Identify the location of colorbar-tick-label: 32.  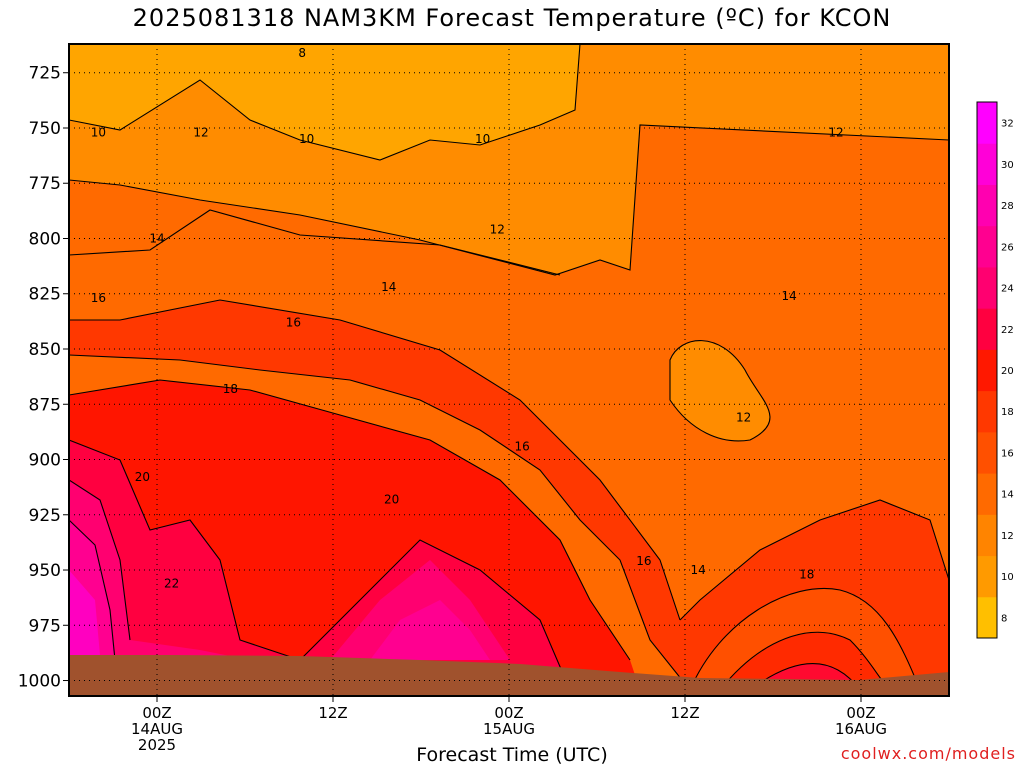
(1007, 124).